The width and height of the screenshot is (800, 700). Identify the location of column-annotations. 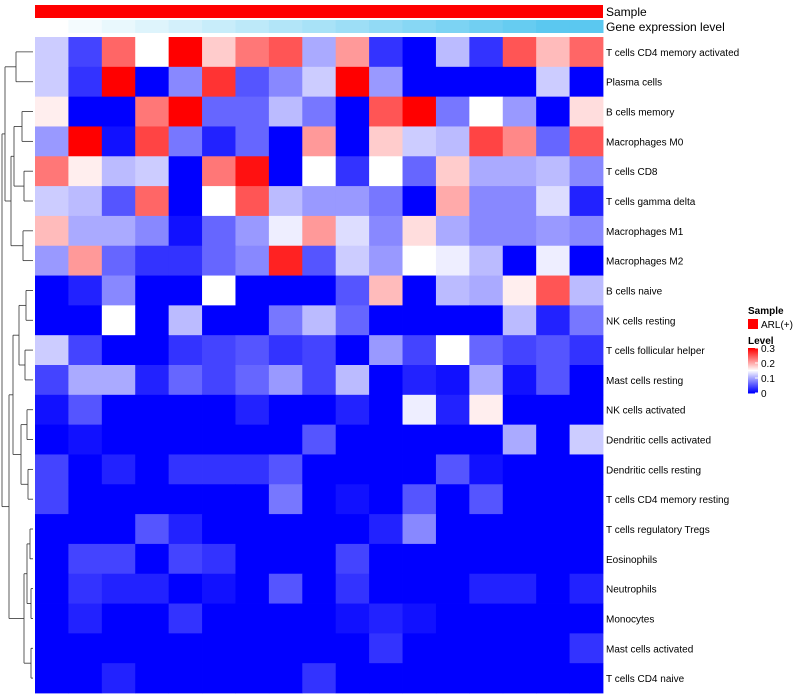
(319, 19).